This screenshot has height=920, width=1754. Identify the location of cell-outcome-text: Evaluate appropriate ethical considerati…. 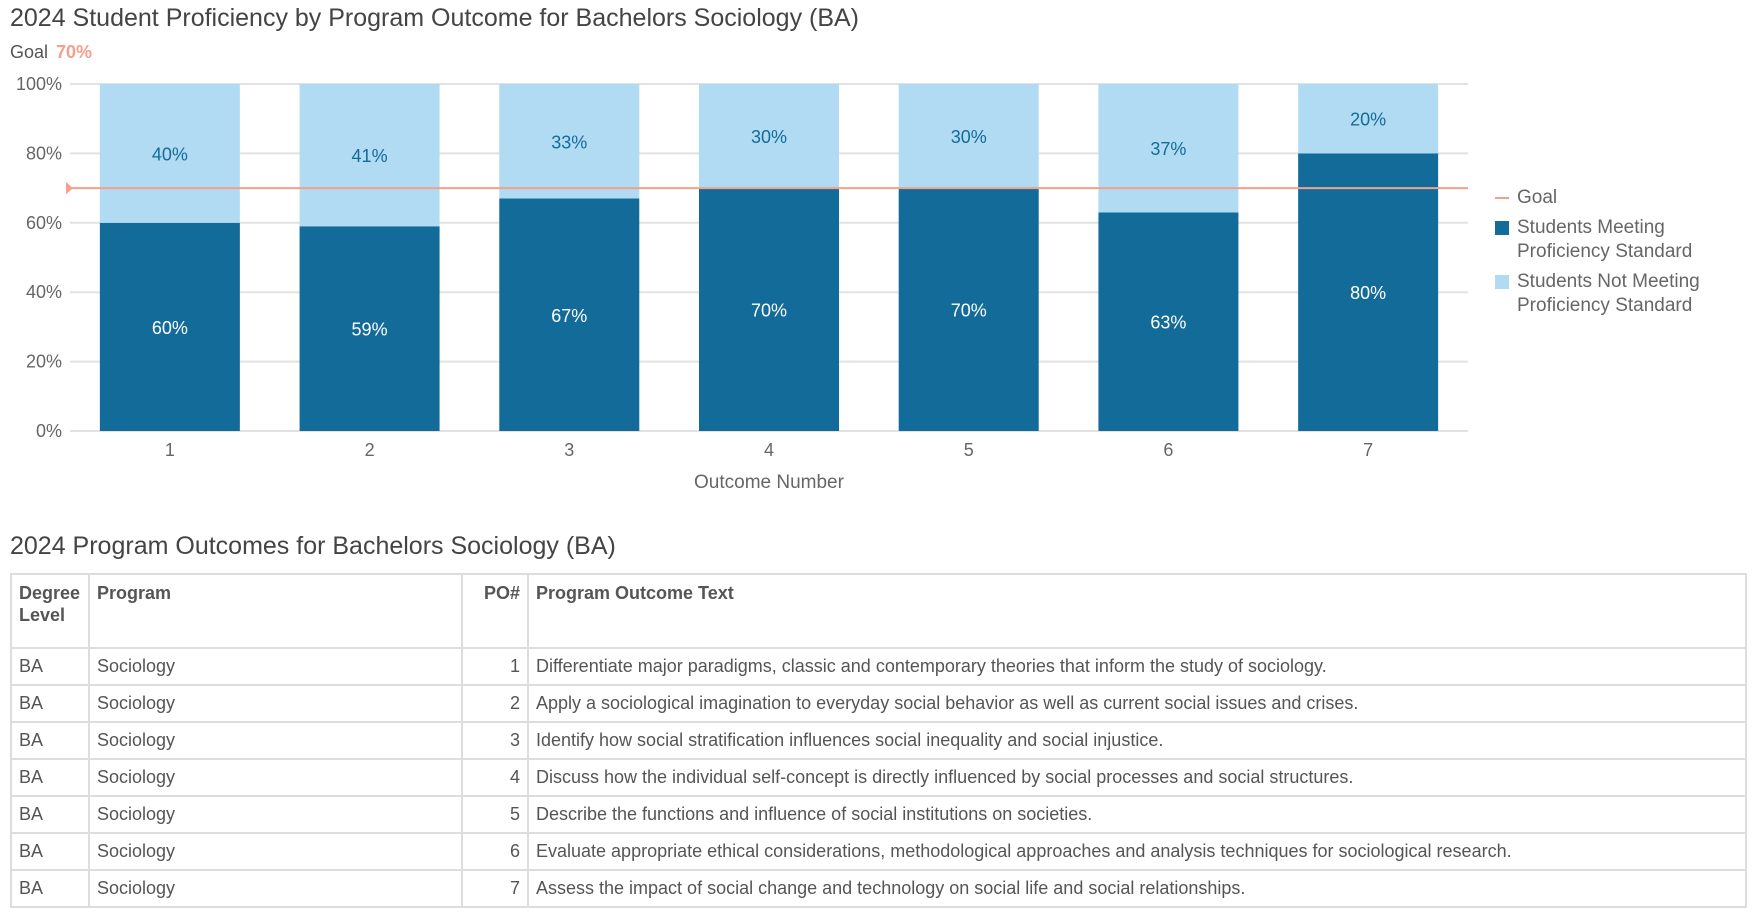
(1137, 851).